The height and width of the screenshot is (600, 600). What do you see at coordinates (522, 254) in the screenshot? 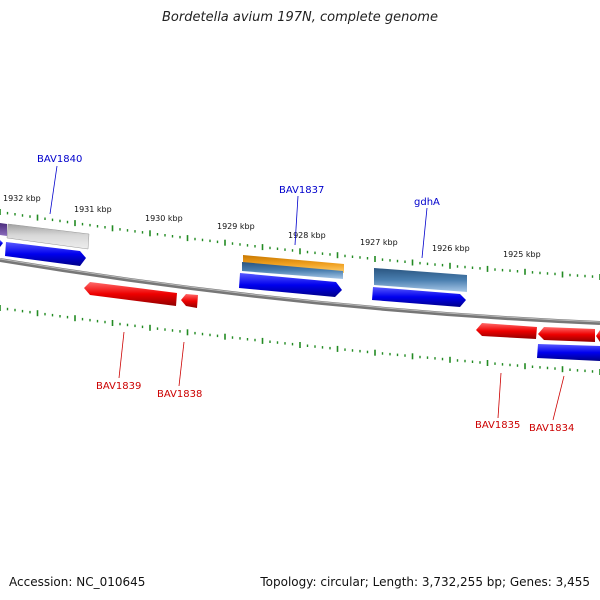
I see `kbp-label-1925: 1925 kbp` at bounding box center [522, 254].